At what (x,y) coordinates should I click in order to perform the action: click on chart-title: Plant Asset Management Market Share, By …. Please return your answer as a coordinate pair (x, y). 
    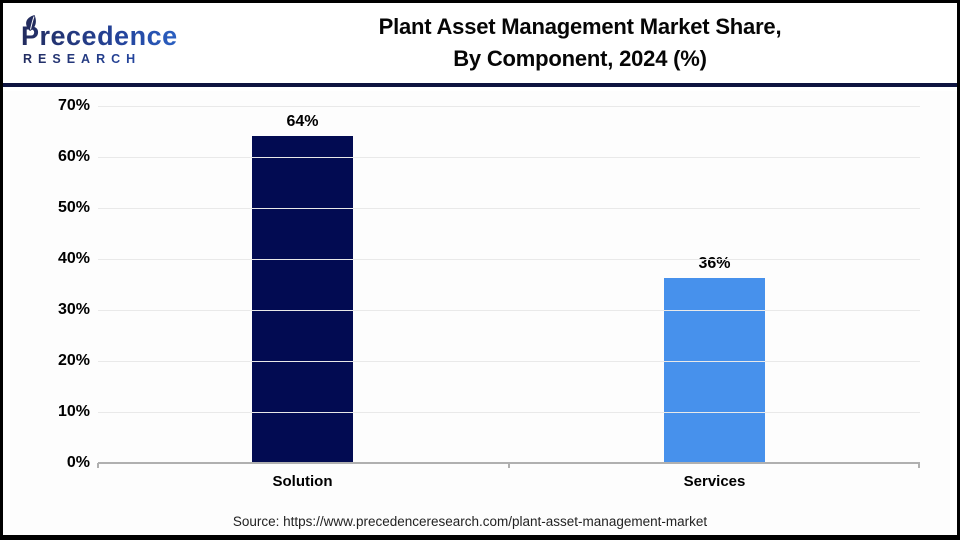
    Looking at the image, I should click on (584, 43).